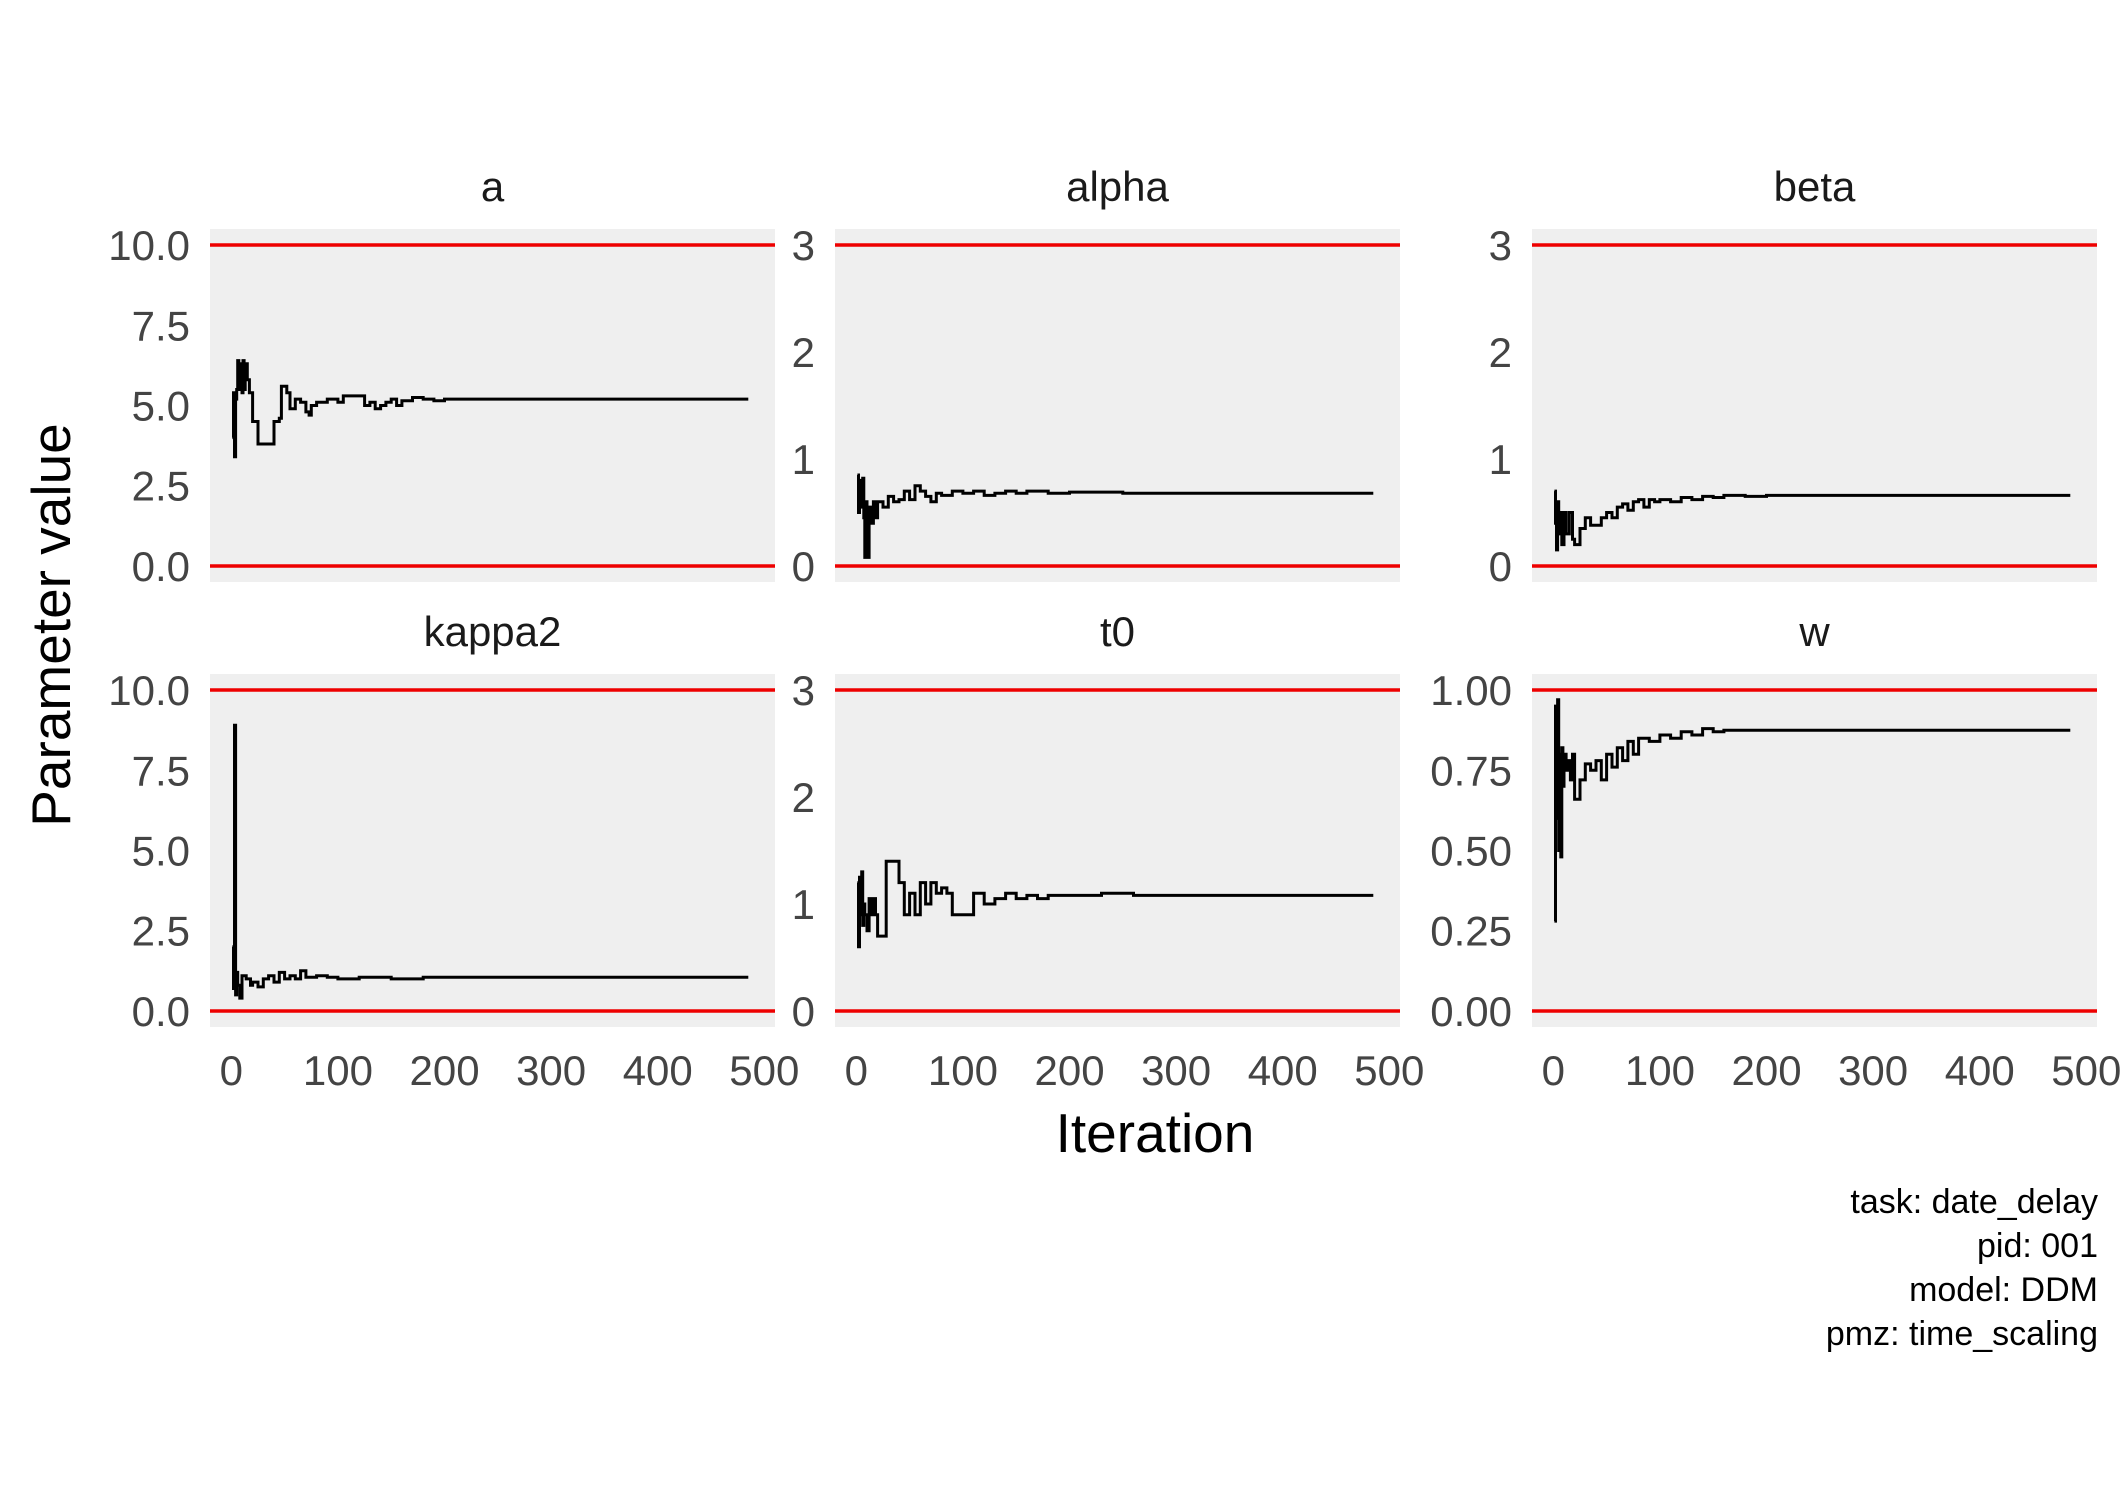 This screenshot has width=2125, height=1499. Describe the element at coordinates (1117, 631) in the screenshot. I see `facet-title: t0` at that location.